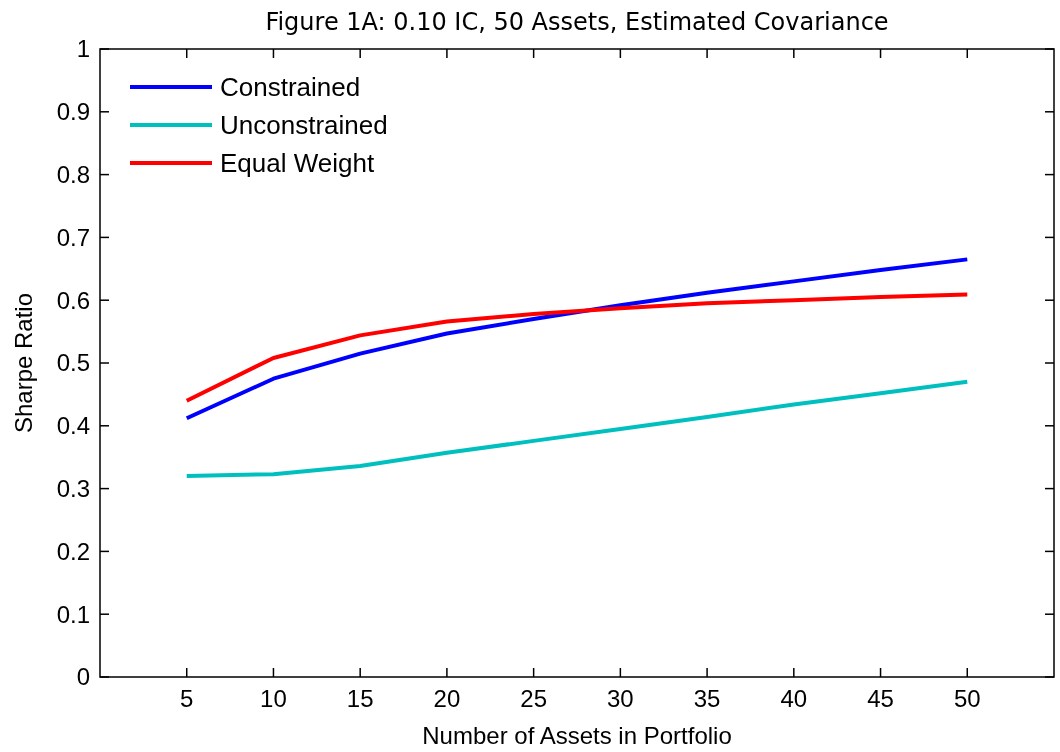  Describe the element at coordinates (967, 698) in the screenshot. I see `x-tick-label: 50` at that location.